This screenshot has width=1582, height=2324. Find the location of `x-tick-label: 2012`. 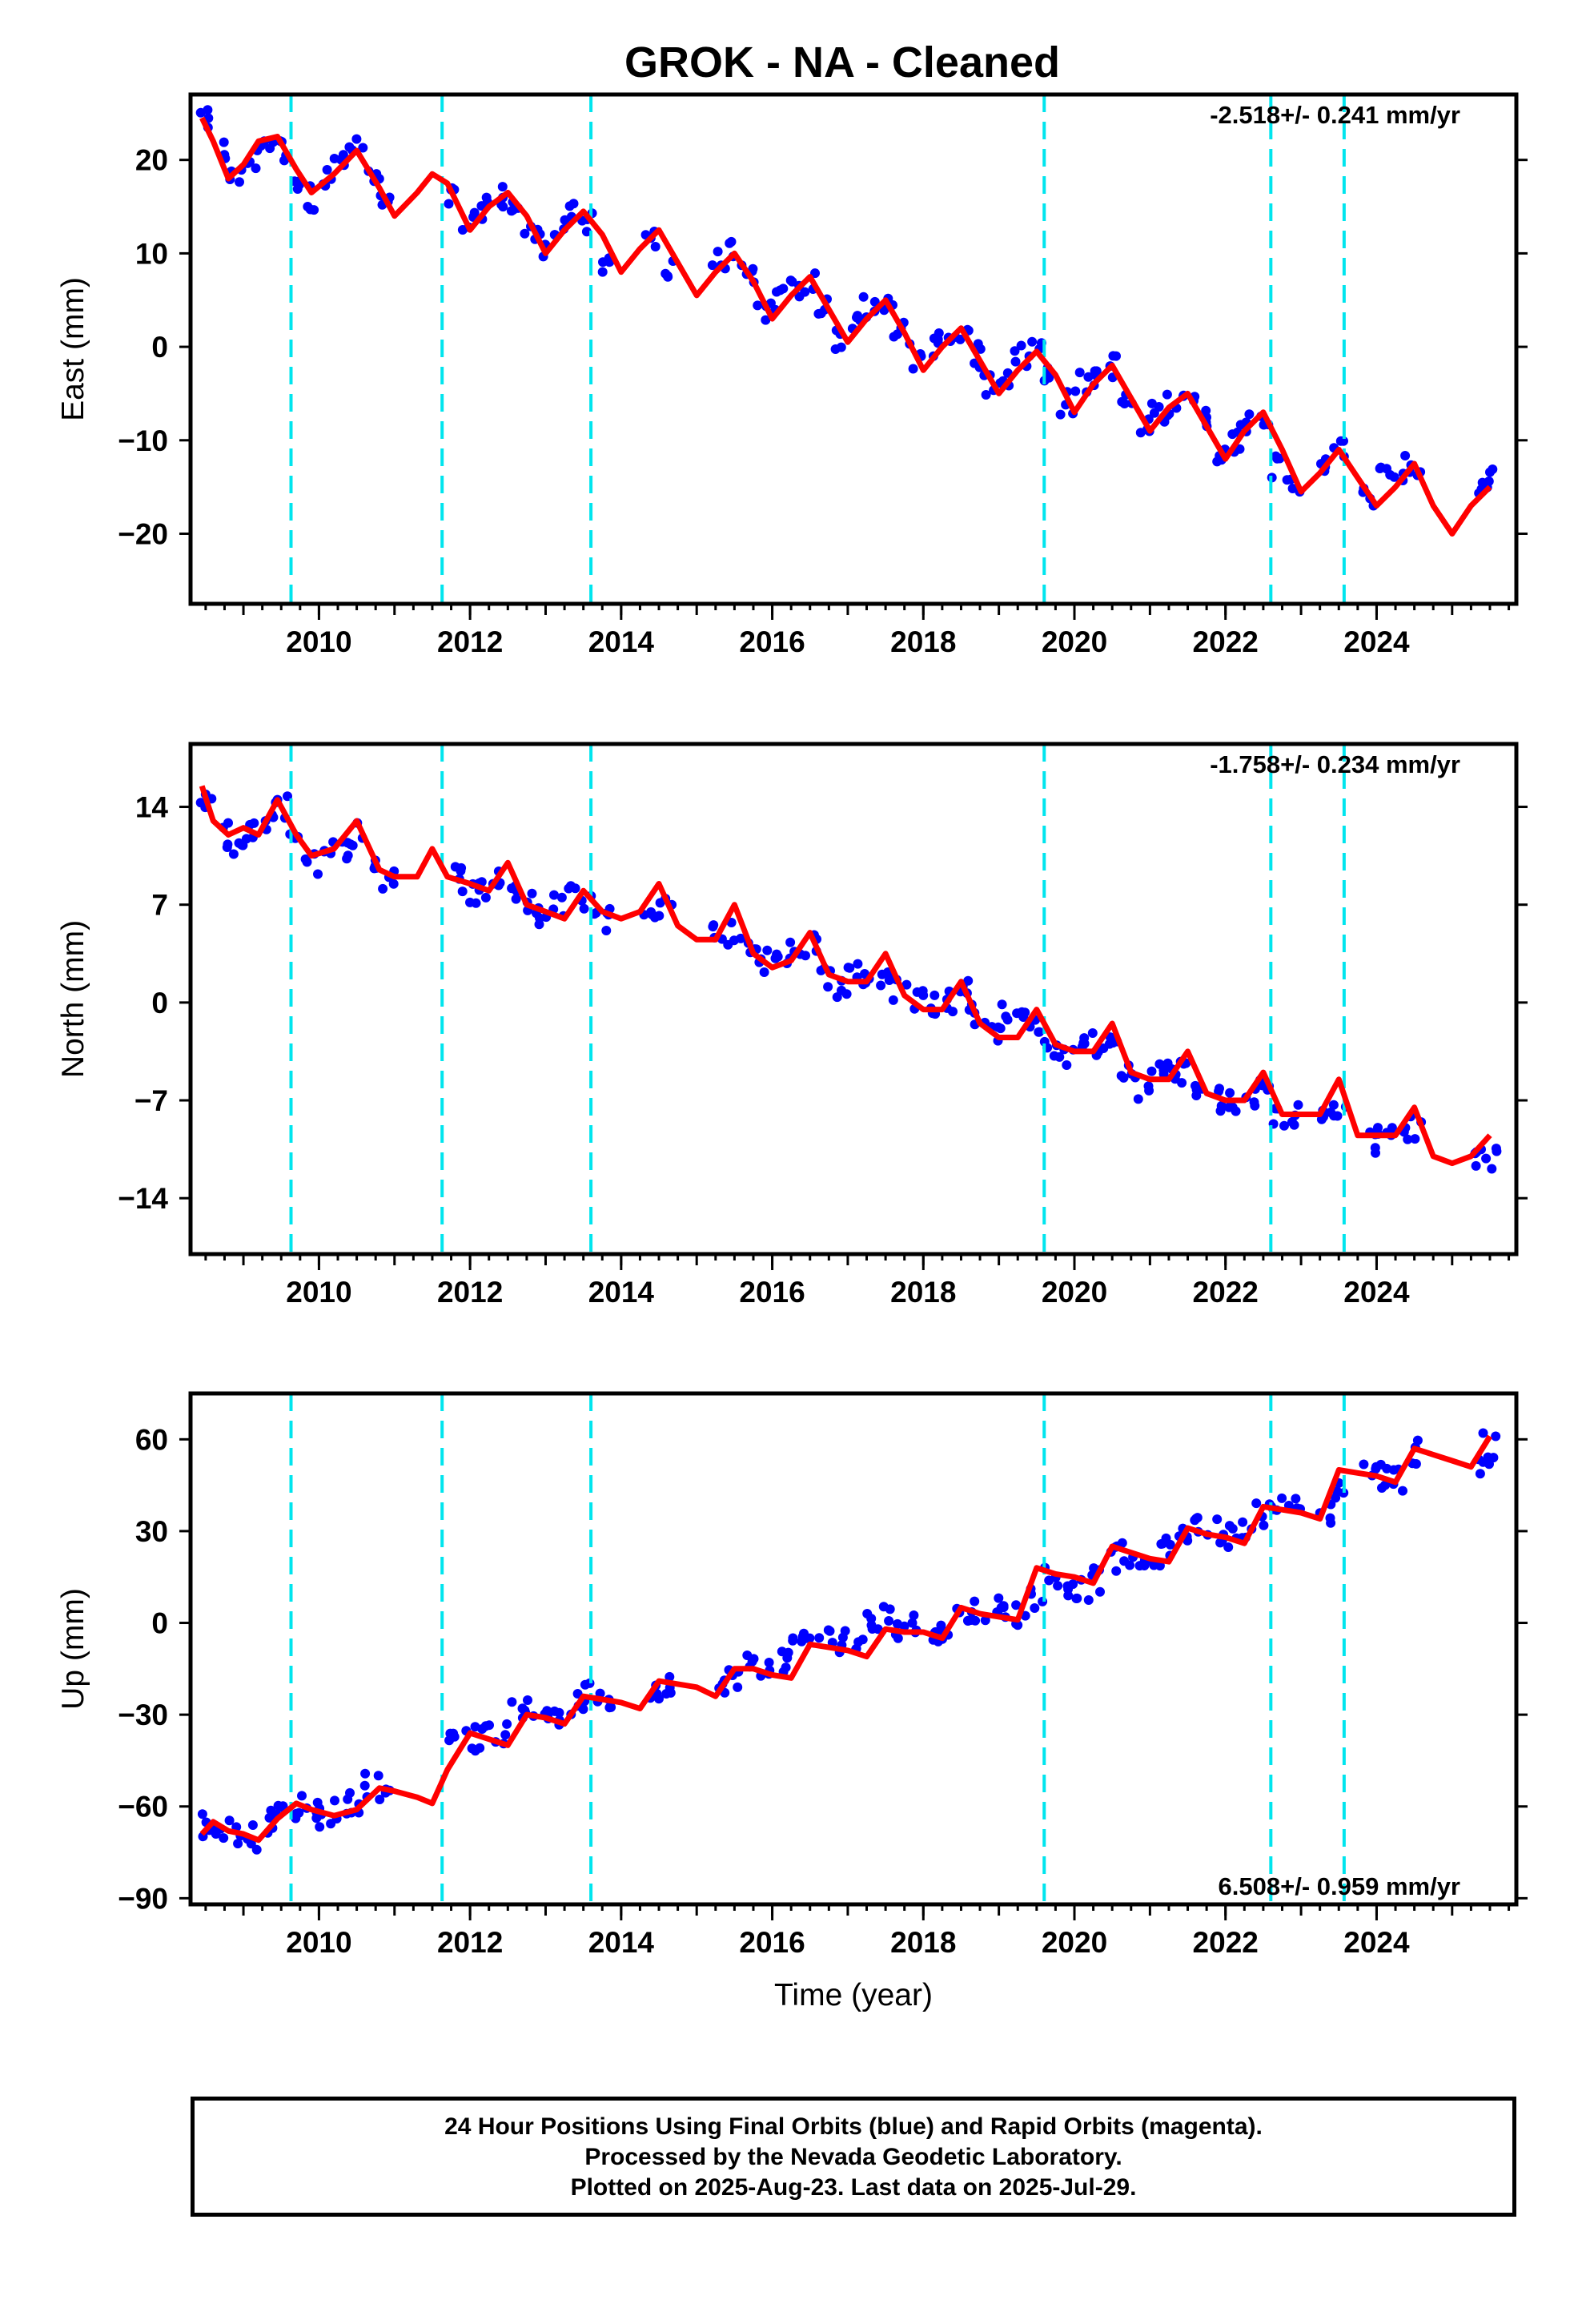

x-tick-label: 2012 is located at coordinates (470, 1292).